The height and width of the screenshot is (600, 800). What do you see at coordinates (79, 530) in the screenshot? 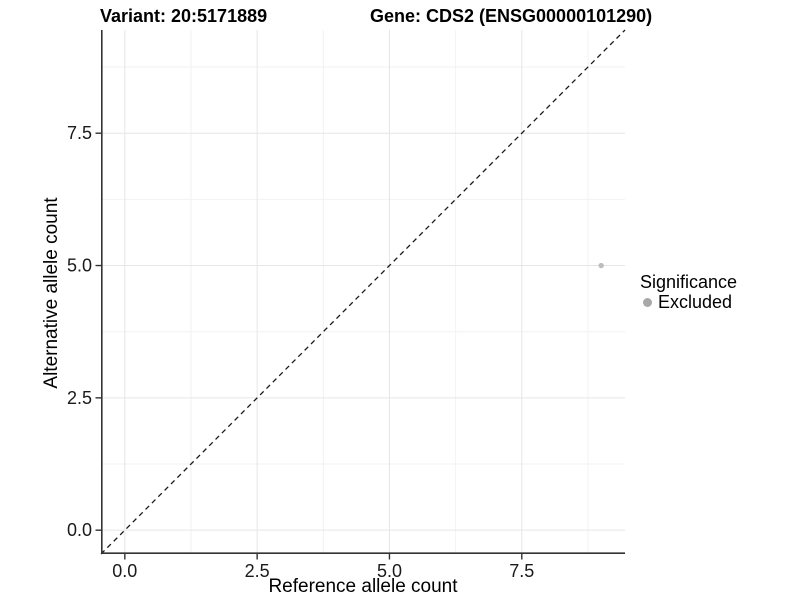
I see `y-tick-label: 0.0` at bounding box center [79, 530].